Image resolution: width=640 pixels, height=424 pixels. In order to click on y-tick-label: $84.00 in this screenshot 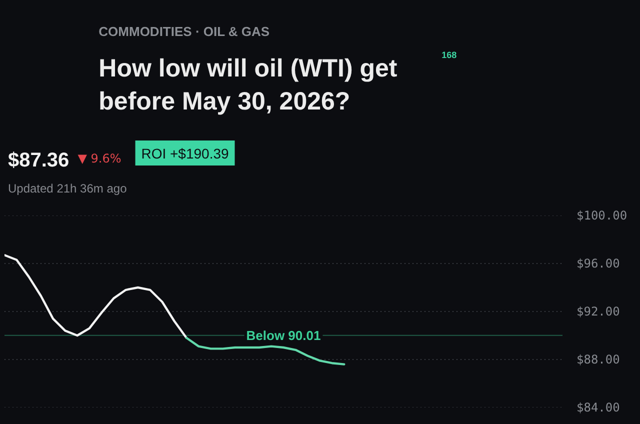, I will do `click(598, 407)`.